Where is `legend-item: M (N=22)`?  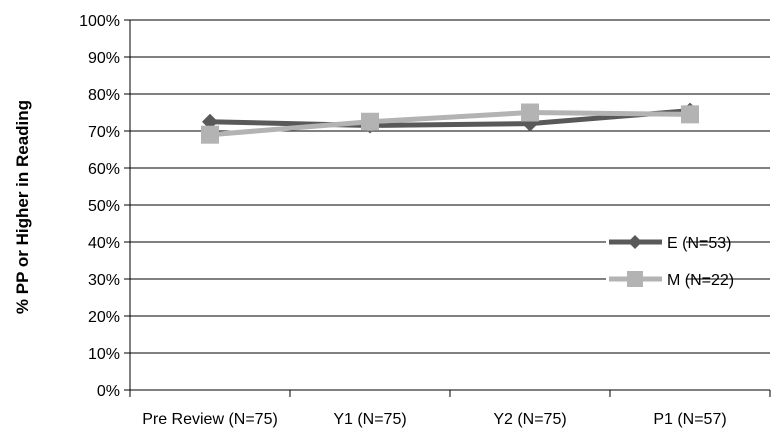
legend-item: M (N=22) is located at coordinates (670, 279).